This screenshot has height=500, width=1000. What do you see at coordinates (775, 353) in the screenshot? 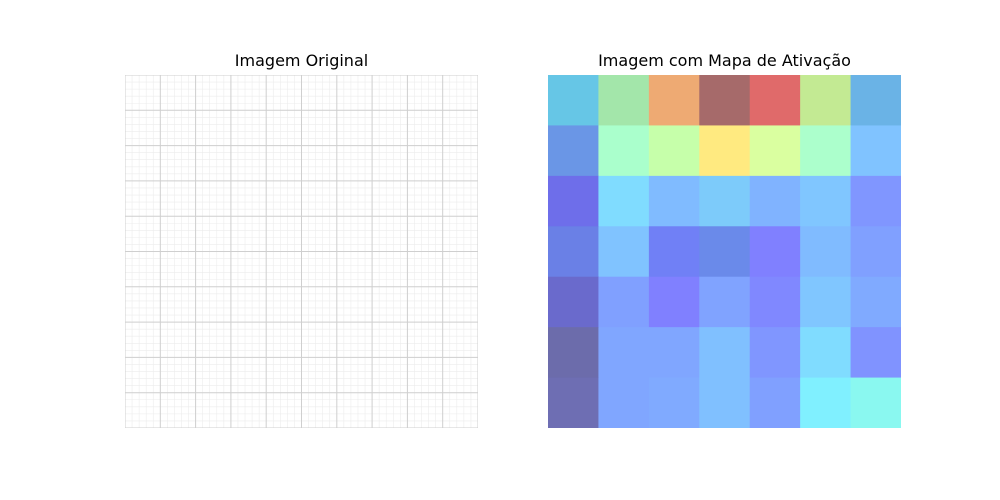
I see `heatmap-cell-r5-c4` at bounding box center [775, 353].